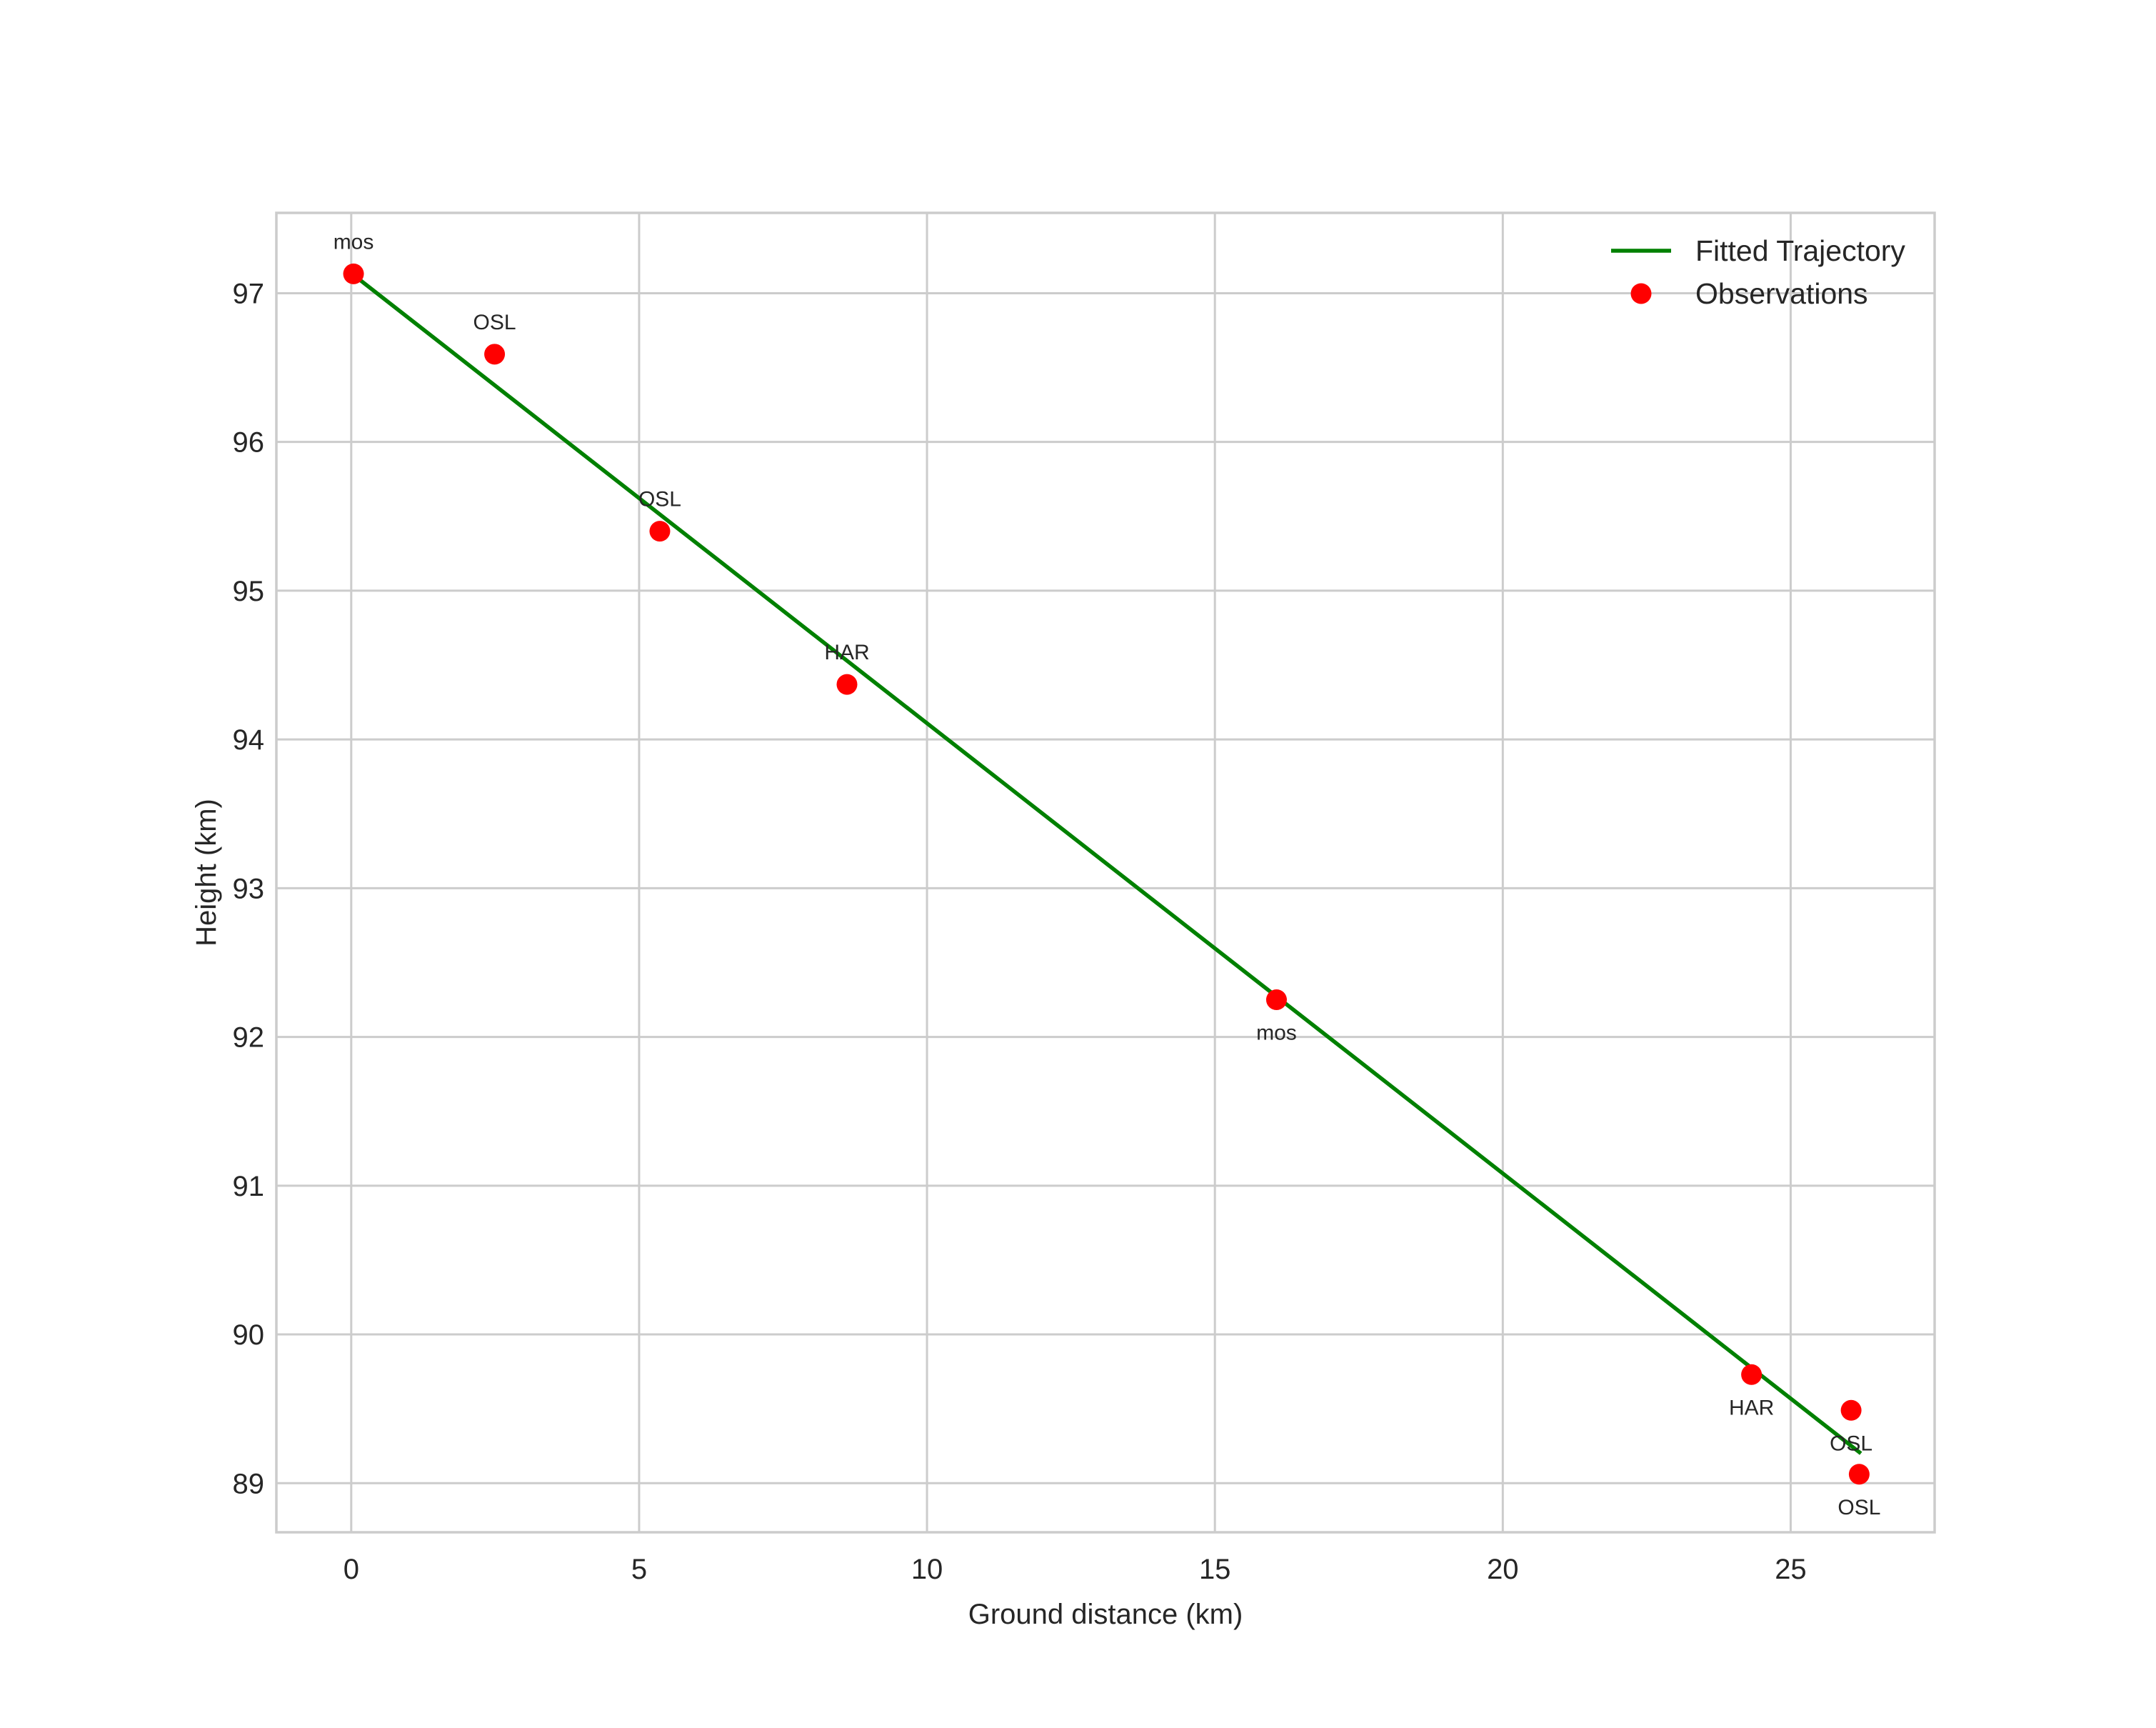 This screenshot has height=1728, width=2156. Describe the element at coordinates (1076, 1569) in the screenshot. I see `x-axis-ticks: 0 5 10 15 20 25` at that location.